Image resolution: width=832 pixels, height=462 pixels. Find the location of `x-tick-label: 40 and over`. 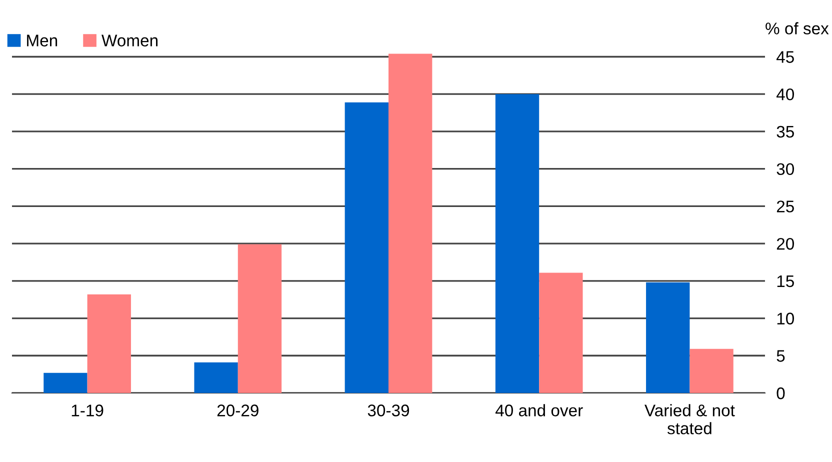

x-tick-label: 40 and over is located at coordinates (539, 410).